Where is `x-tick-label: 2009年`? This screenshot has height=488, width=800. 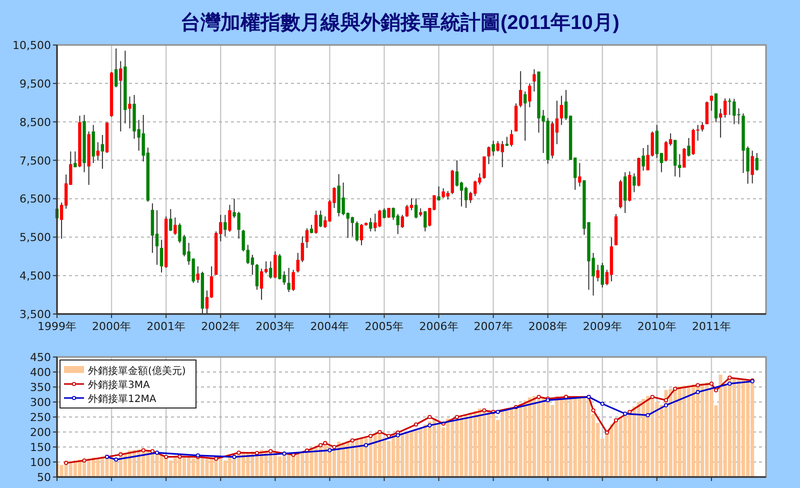 x-tick-label: 2009年 is located at coordinates (602, 326).